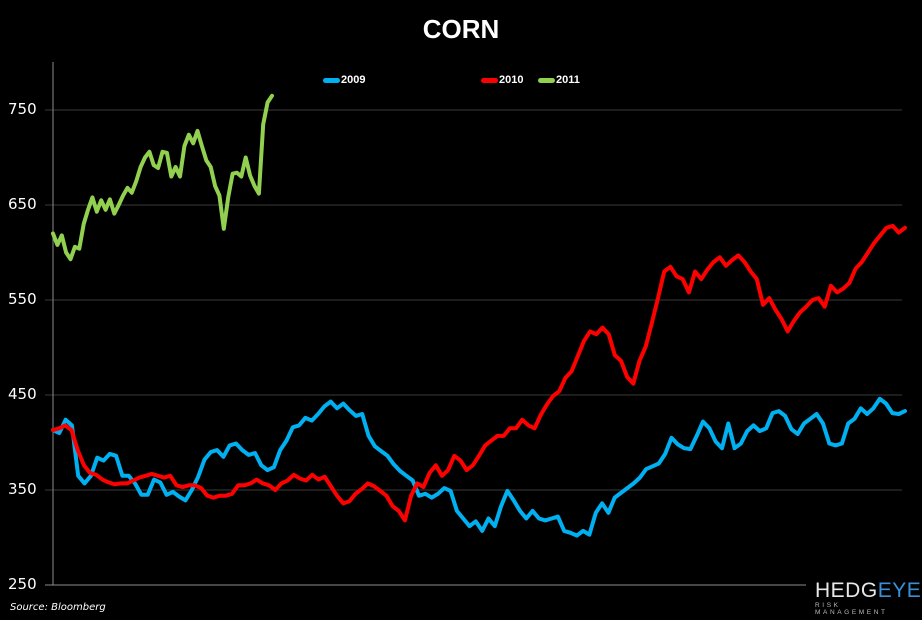 This screenshot has width=922, height=620. I want to click on logo-subtitle: RISK MANAGEMENT, so click(851, 609).